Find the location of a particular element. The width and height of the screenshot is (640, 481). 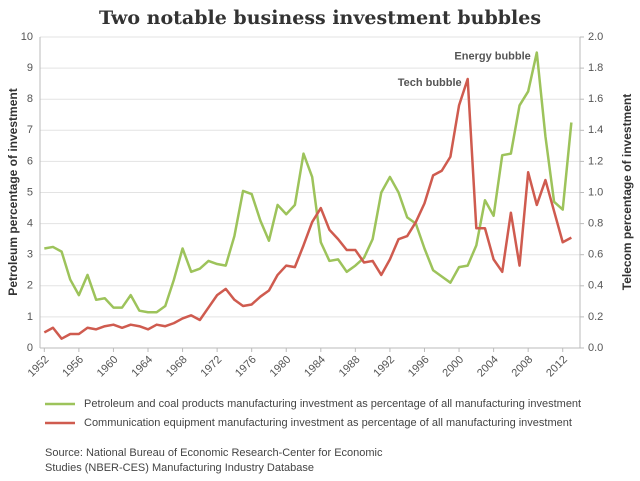

x-tick-label: 1968 is located at coordinates (177, 367).